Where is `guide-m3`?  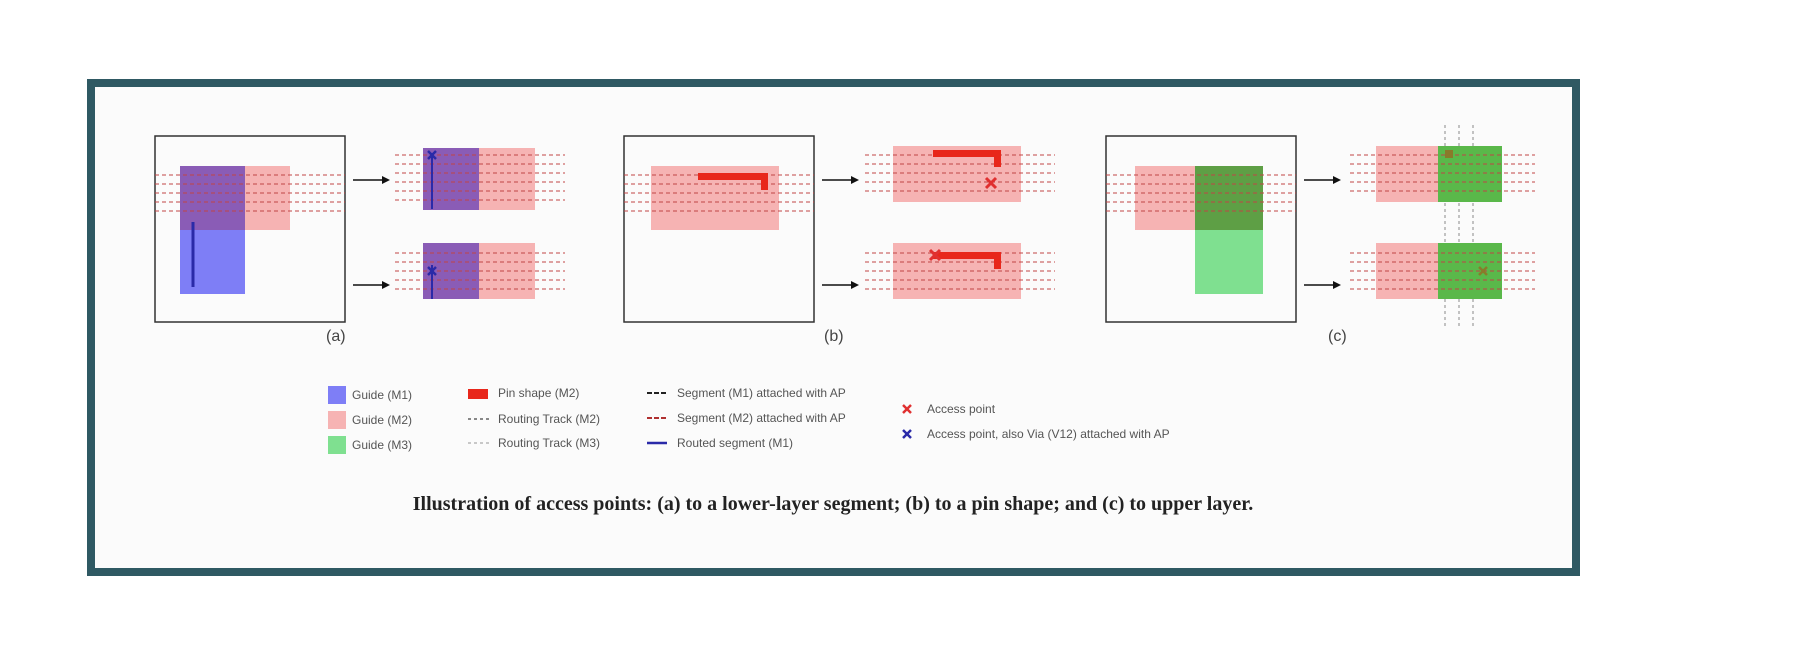 guide-m3 is located at coordinates (1229, 262).